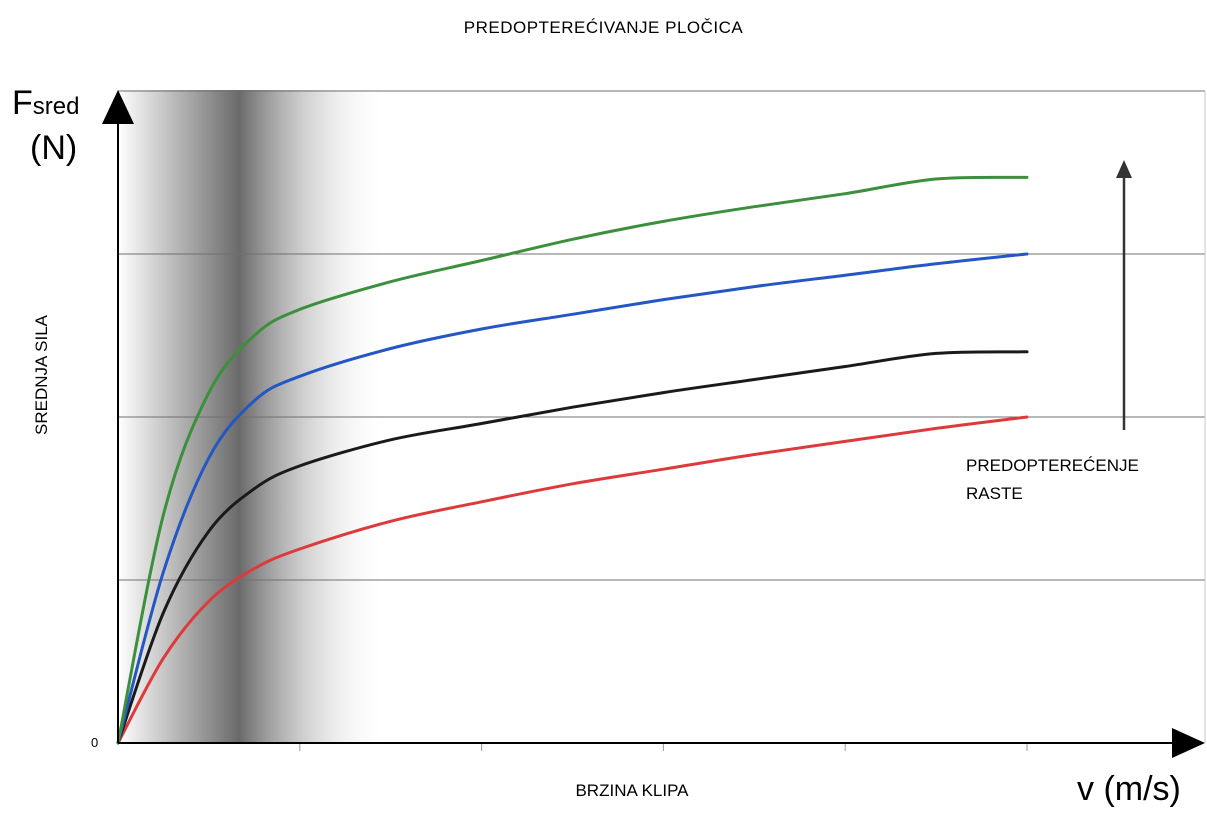 The image size is (1207, 813). I want to click on preload-annotation: PREDOPTEREĆENJE RASTE, so click(1083, 480).